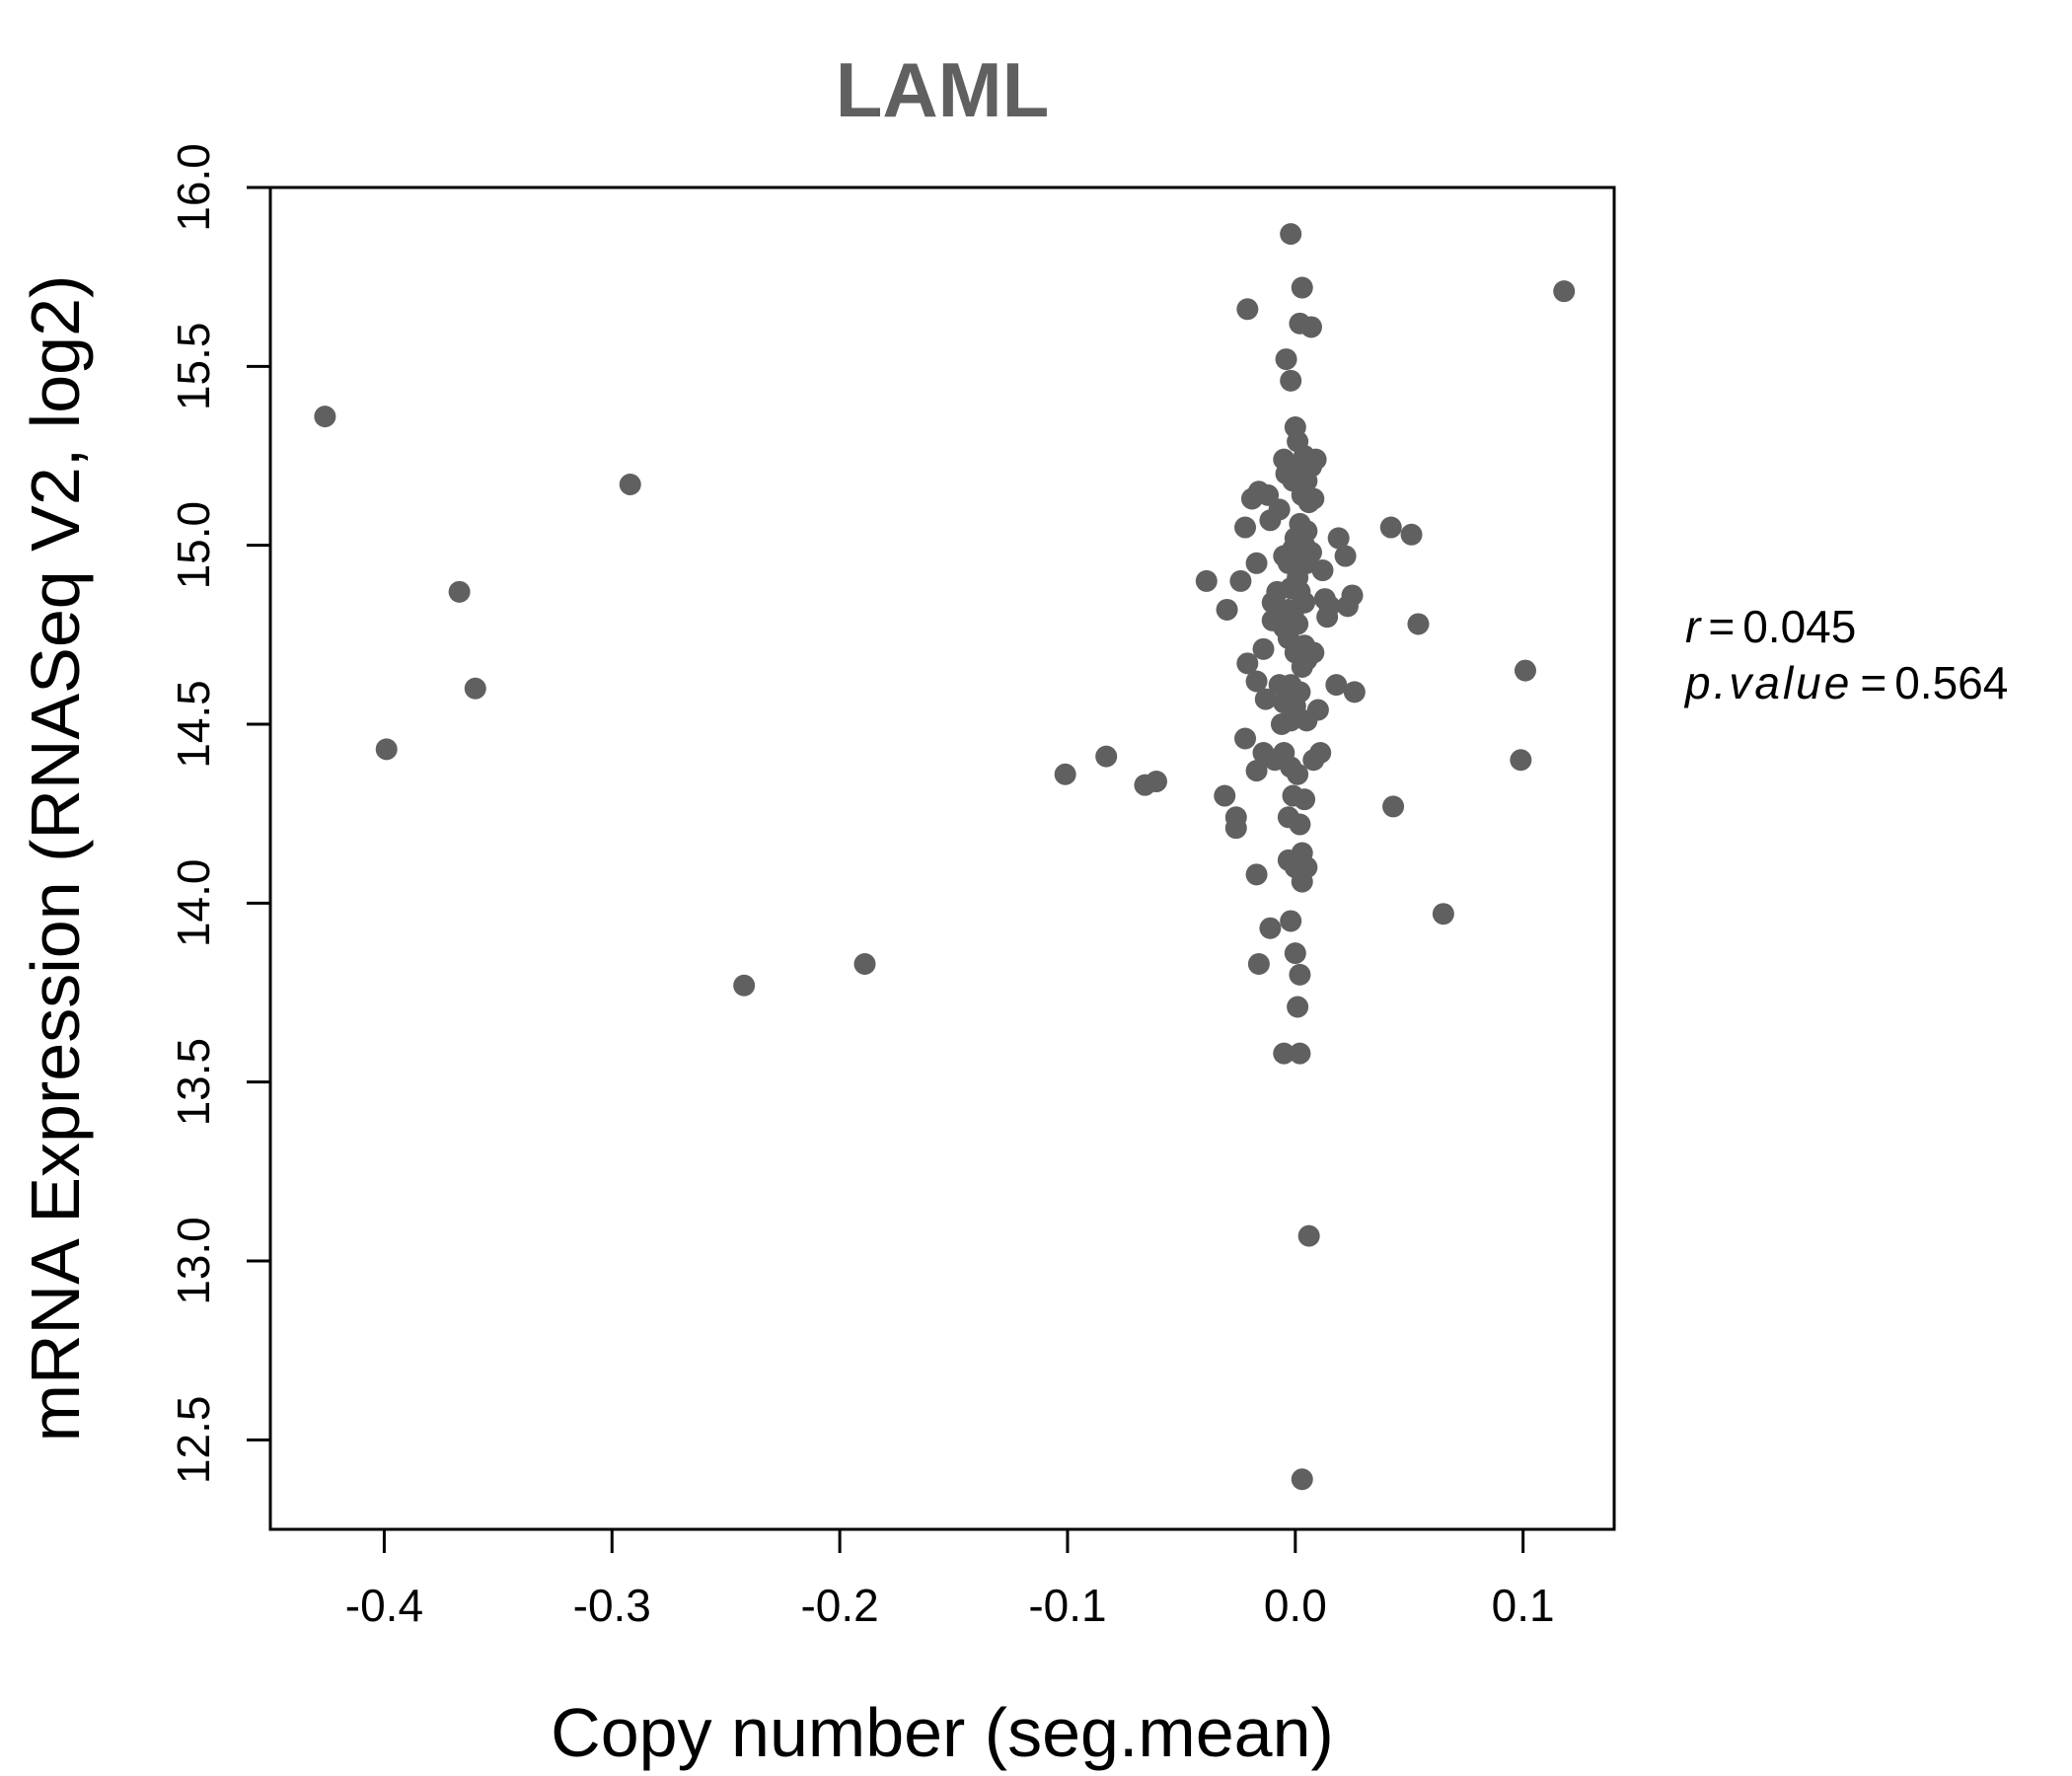 Image resolution: width=2072 pixels, height=1776 pixels. I want to click on y-tick-label: 14.5, so click(193, 725).